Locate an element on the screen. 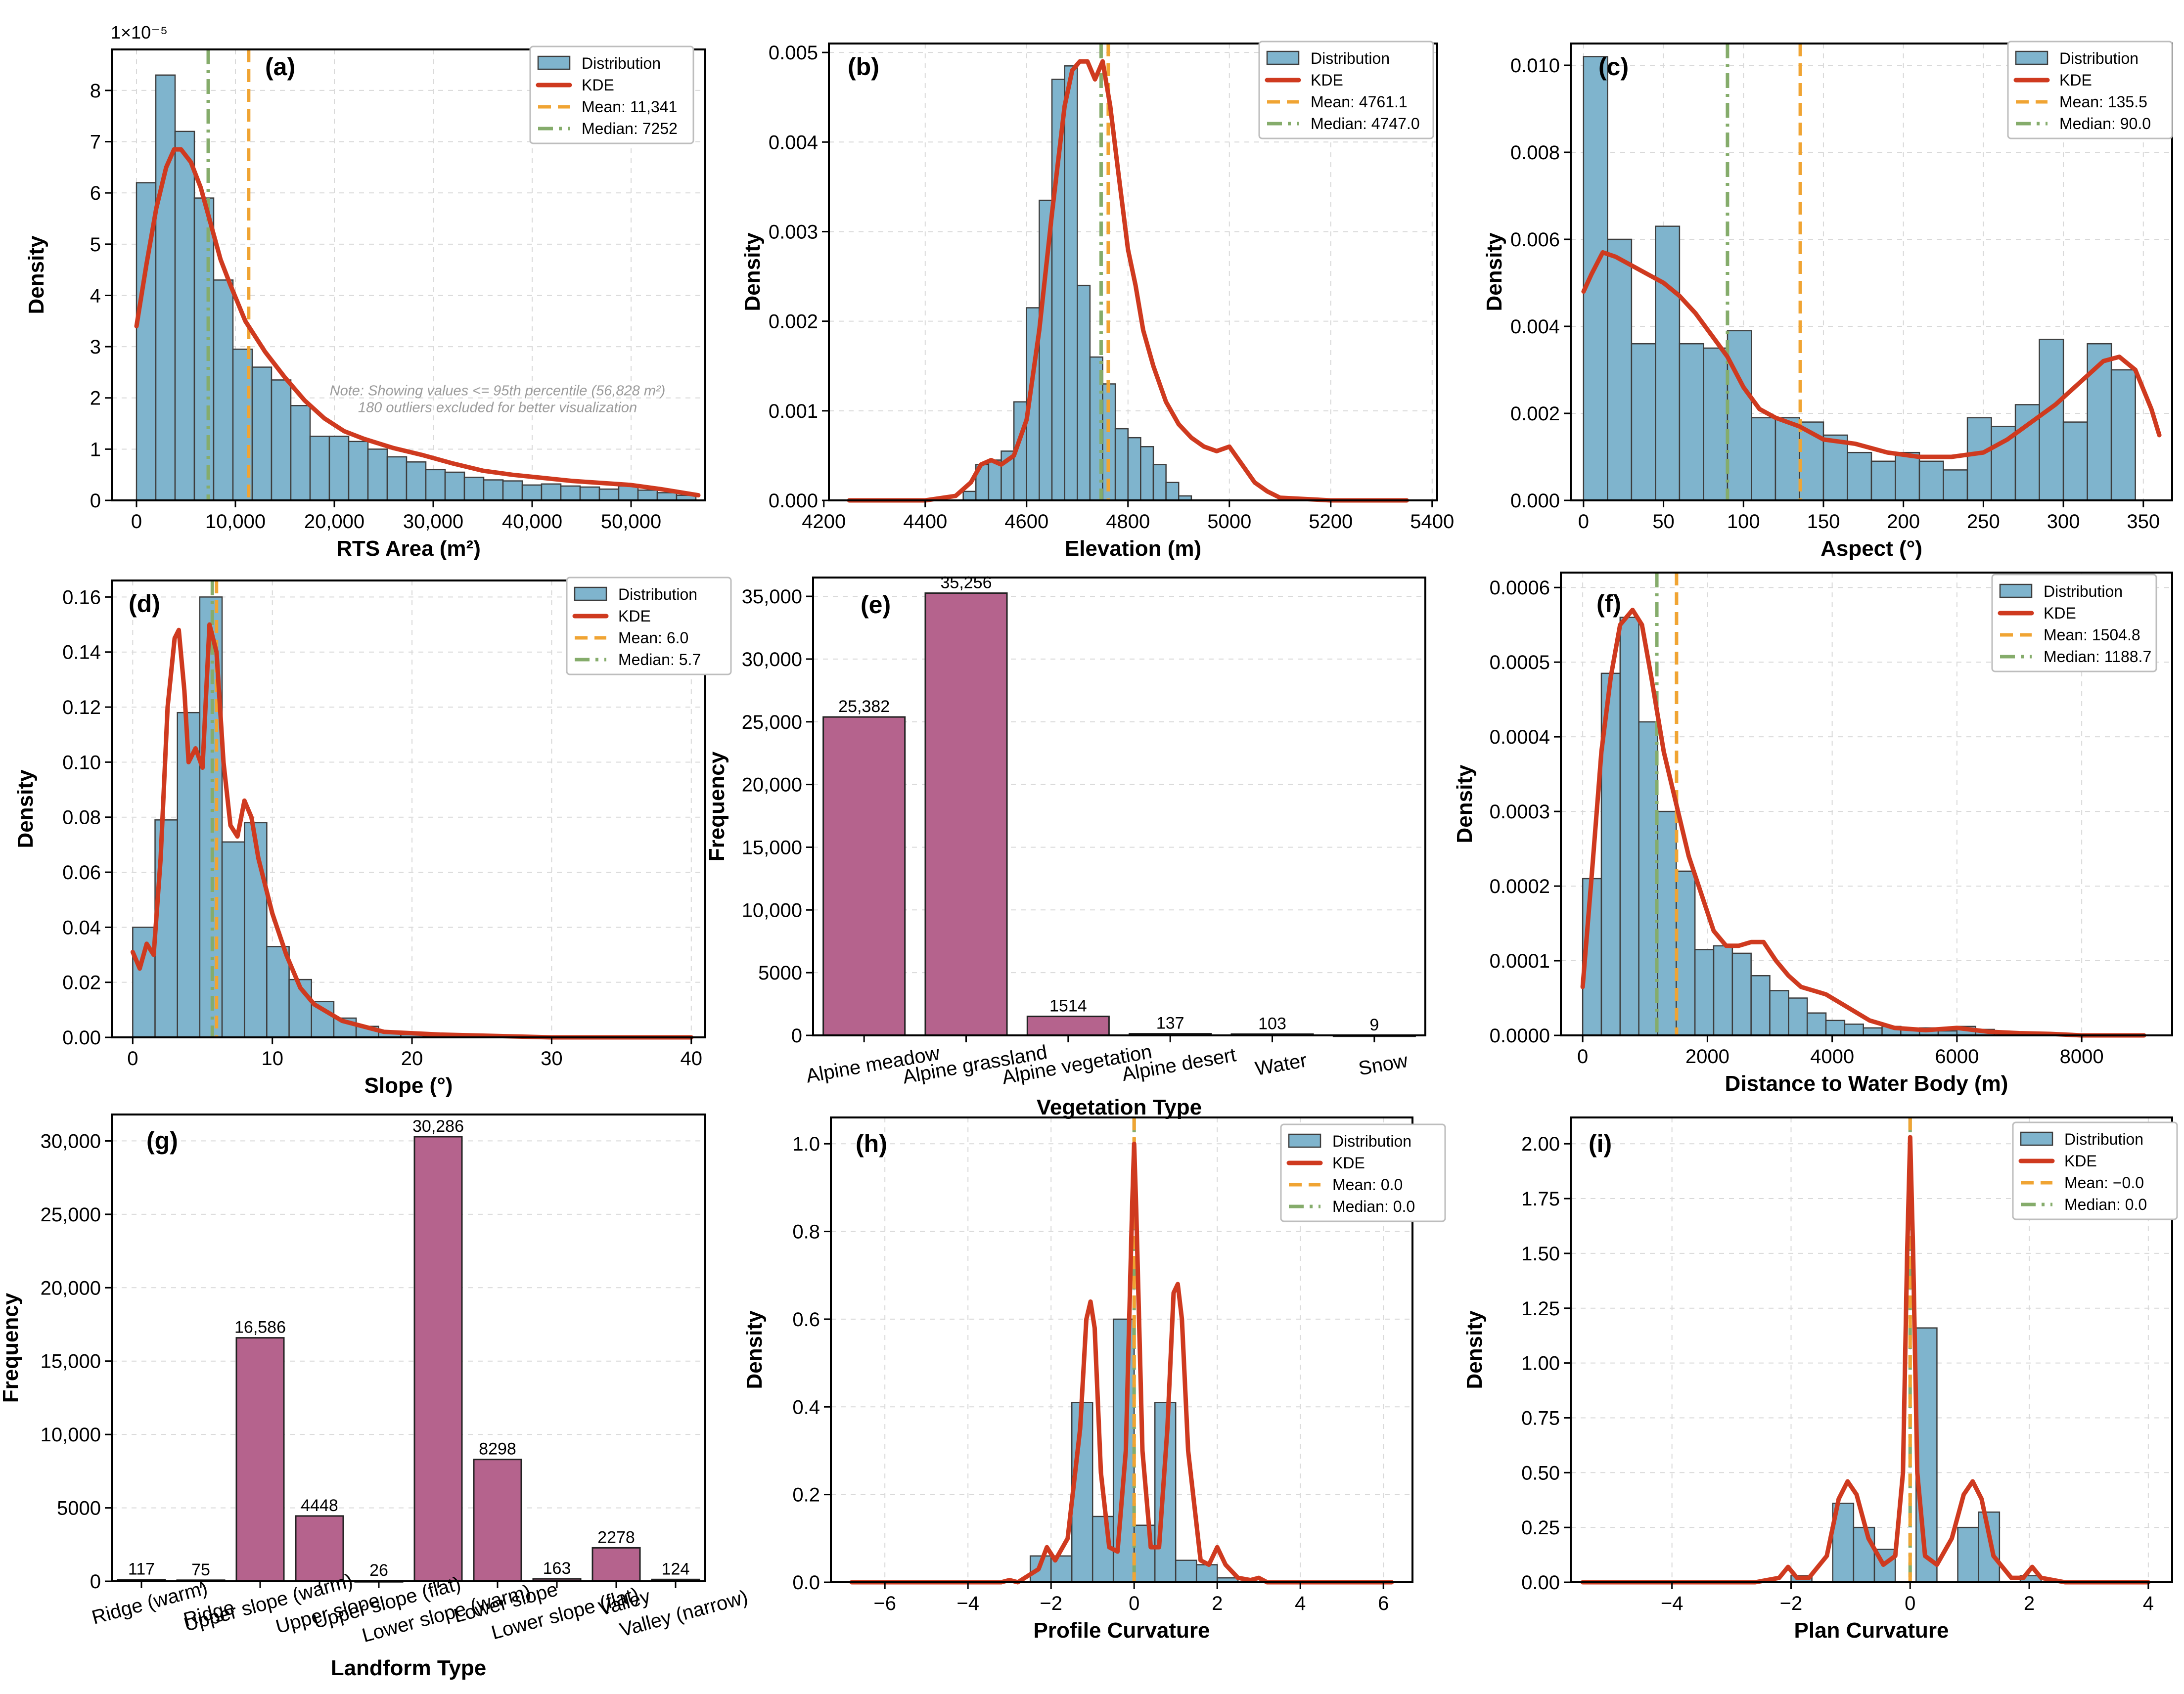 The image size is (2184, 1694). panel-label: (b) is located at coordinates (863, 67).